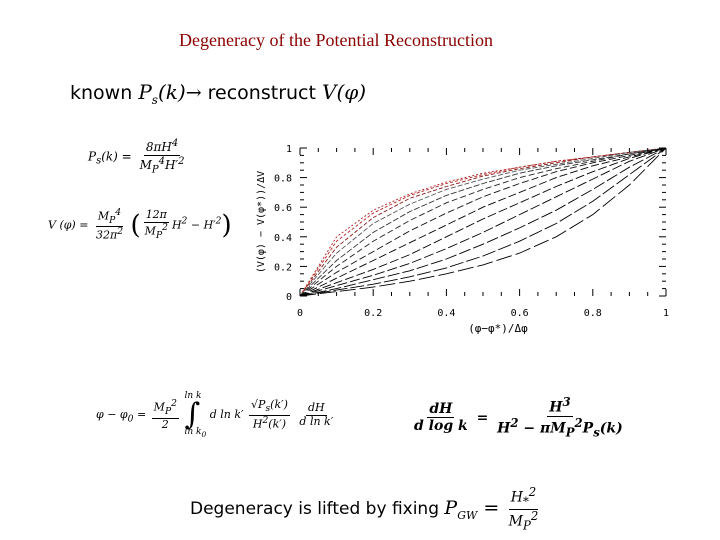 This screenshot has height=540, width=720. Describe the element at coordinates (145, 92) in the screenshot. I see `ps-symbol: P` at that location.